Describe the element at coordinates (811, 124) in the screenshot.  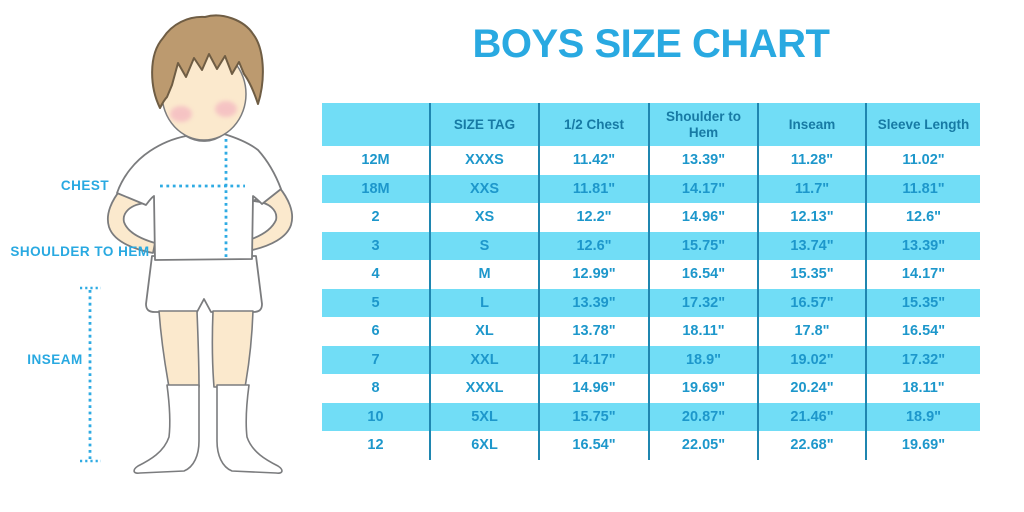
I see `column-header: Inseam` at that location.